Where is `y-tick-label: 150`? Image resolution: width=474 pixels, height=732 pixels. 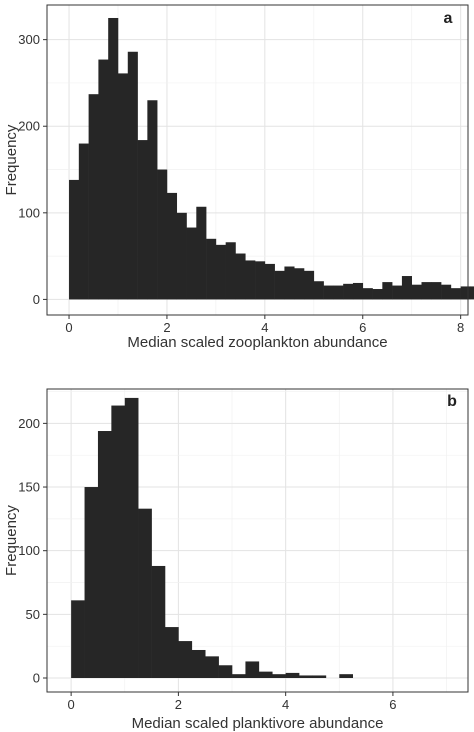
y-tick-label: 150 is located at coordinates (29, 487).